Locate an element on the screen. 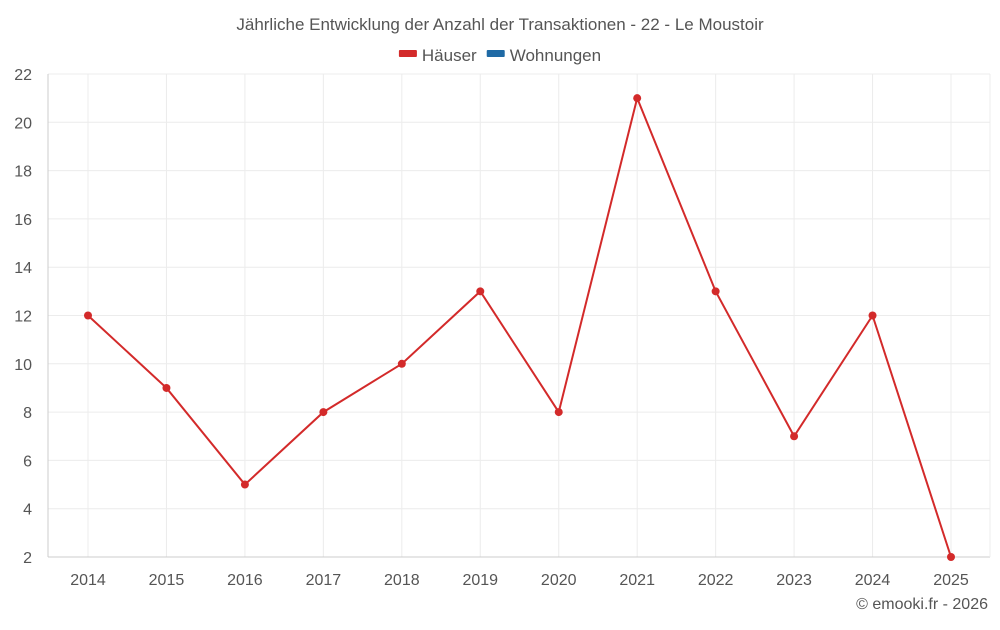 The width and height of the screenshot is (1000, 630). x-tick-label: 2023 is located at coordinates (794, 580).